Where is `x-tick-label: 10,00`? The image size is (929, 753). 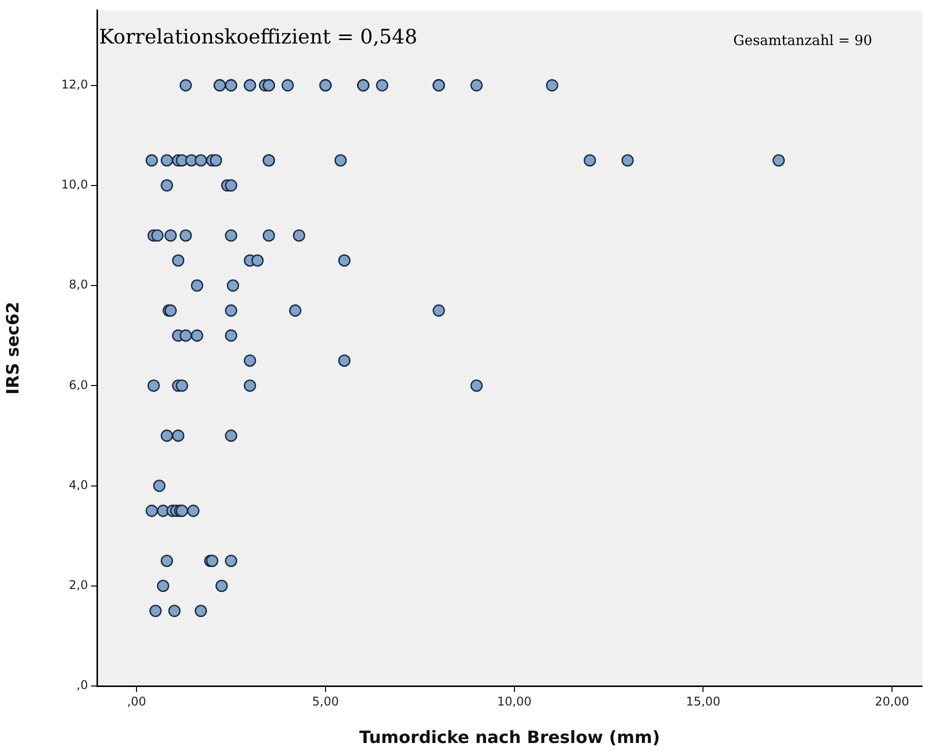
x-tick-label: 10,00 is located at coordinates (514, 701).